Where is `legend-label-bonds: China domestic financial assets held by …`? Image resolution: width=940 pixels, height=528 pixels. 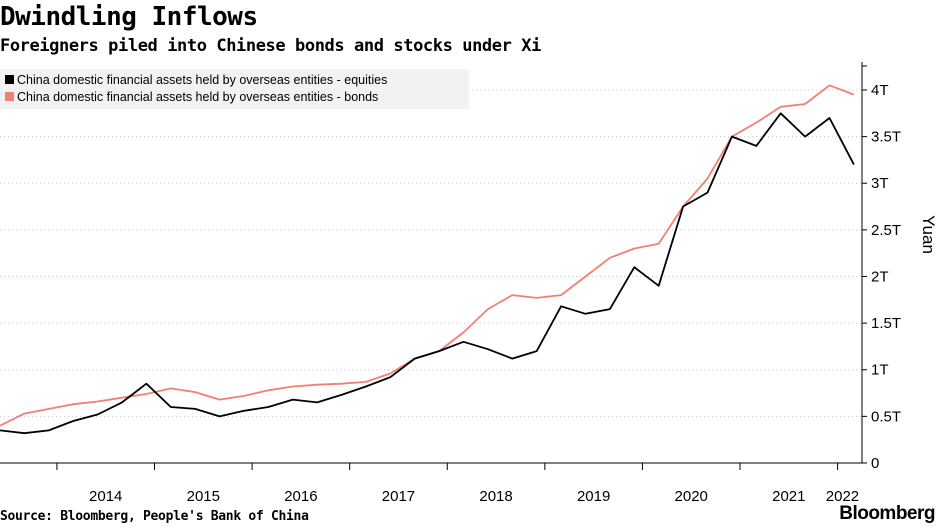
legend-label-bonds: China domestic financial assets held by … is located at coordinates (198, 97).